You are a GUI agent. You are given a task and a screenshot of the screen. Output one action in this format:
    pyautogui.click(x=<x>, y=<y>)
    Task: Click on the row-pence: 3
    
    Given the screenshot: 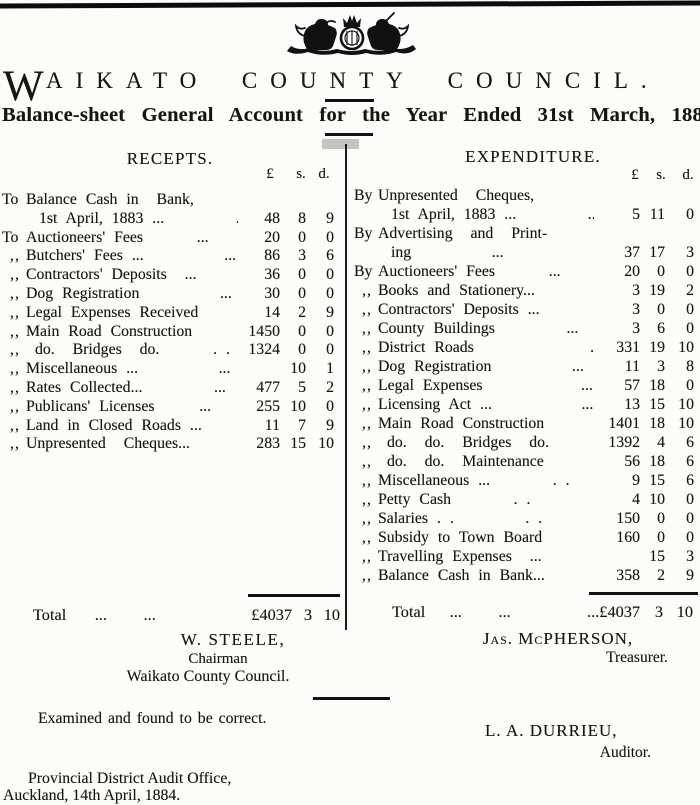 What is the action you would take?
    pyautogui.click(x=690, y=252)
    